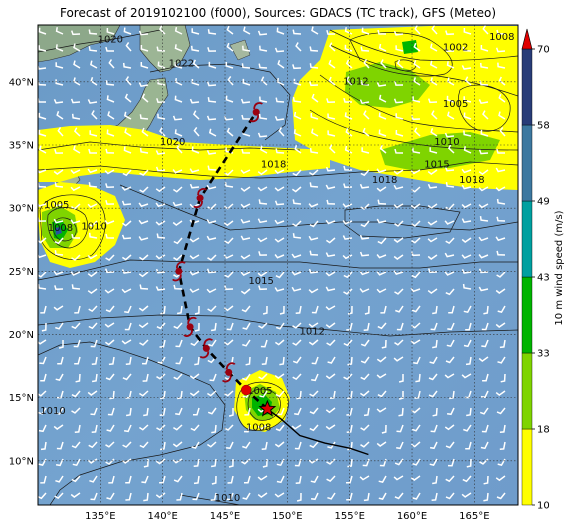 Image resolution: width=576 pixels, height=529 pixels. What do you see at coordinates (543, 50) in the screenshot?
I see `colorbar-tick-label: 70` at bounding box center [543, 50].